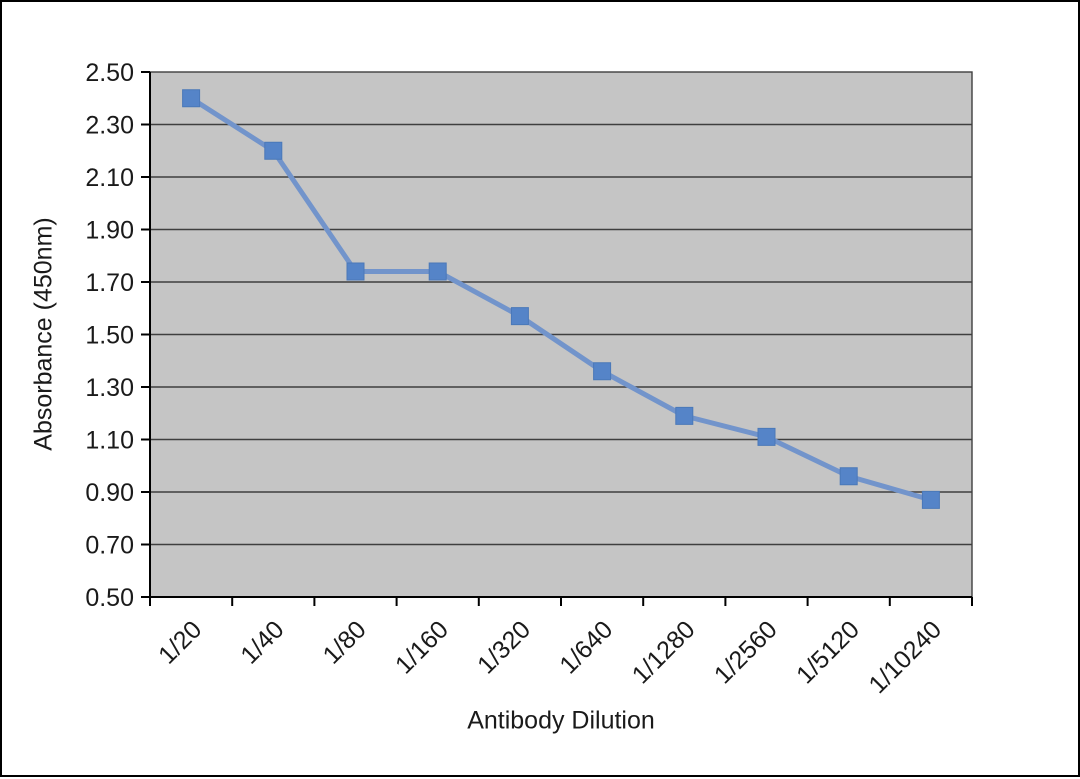 The width and height of the screenshot is (1080, 779). Describe the element at coordinates (345, 642) in the screenshot. I see `x-tick-label: 1/80` at that location.